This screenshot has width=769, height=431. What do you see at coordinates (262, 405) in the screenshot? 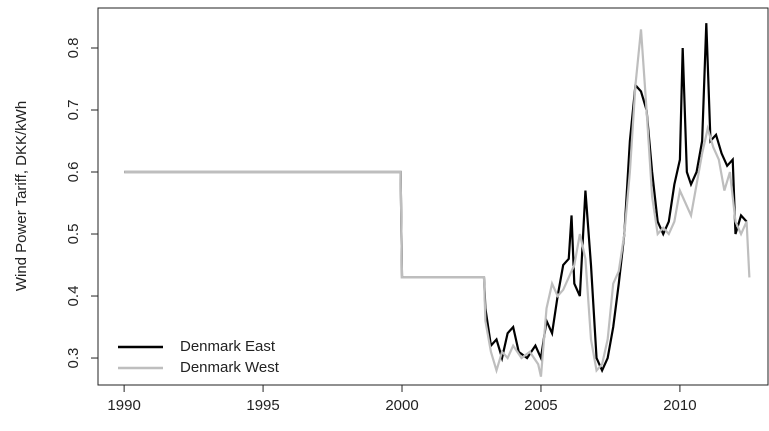
I see `x-tick-label: 1995` at bounding box center [262, 405].